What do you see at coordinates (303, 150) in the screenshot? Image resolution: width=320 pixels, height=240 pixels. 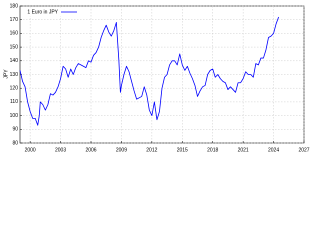 I see `x-tick-label: 2027` at bounding box center [303, 150].